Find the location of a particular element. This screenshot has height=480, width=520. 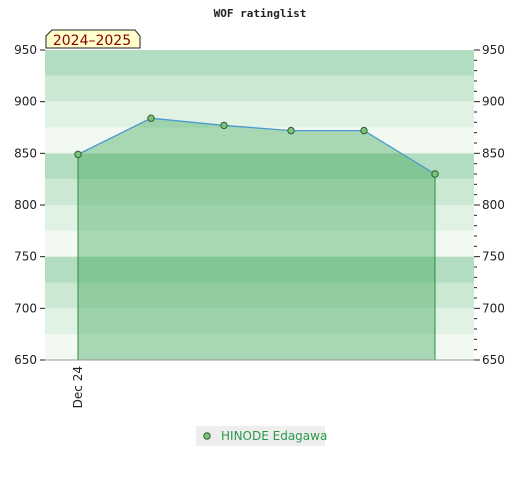

y-tick-label-left: 950 is located at coordinates (25, 50).